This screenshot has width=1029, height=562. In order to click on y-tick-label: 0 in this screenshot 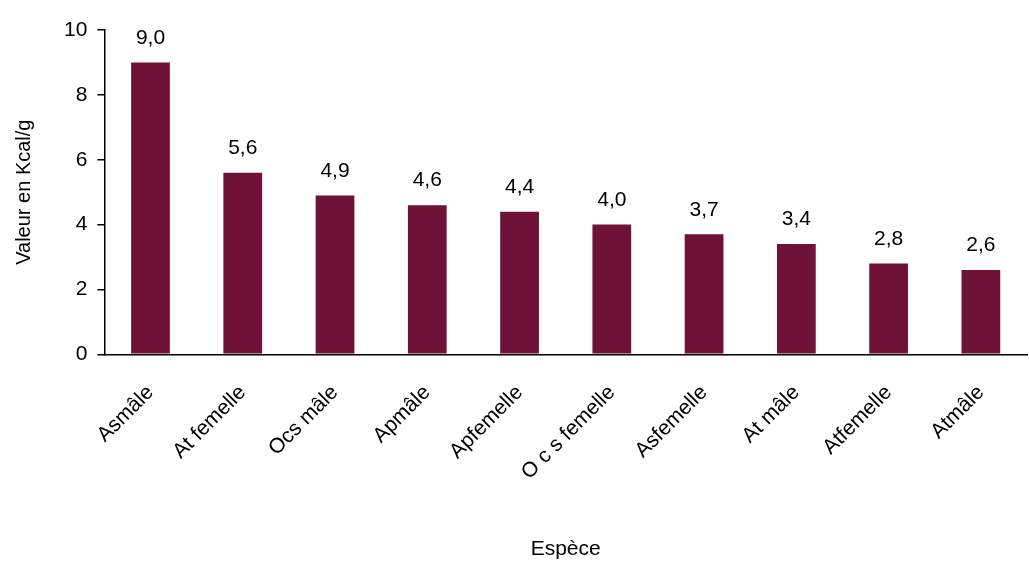, I will do `click(81, 353)`.